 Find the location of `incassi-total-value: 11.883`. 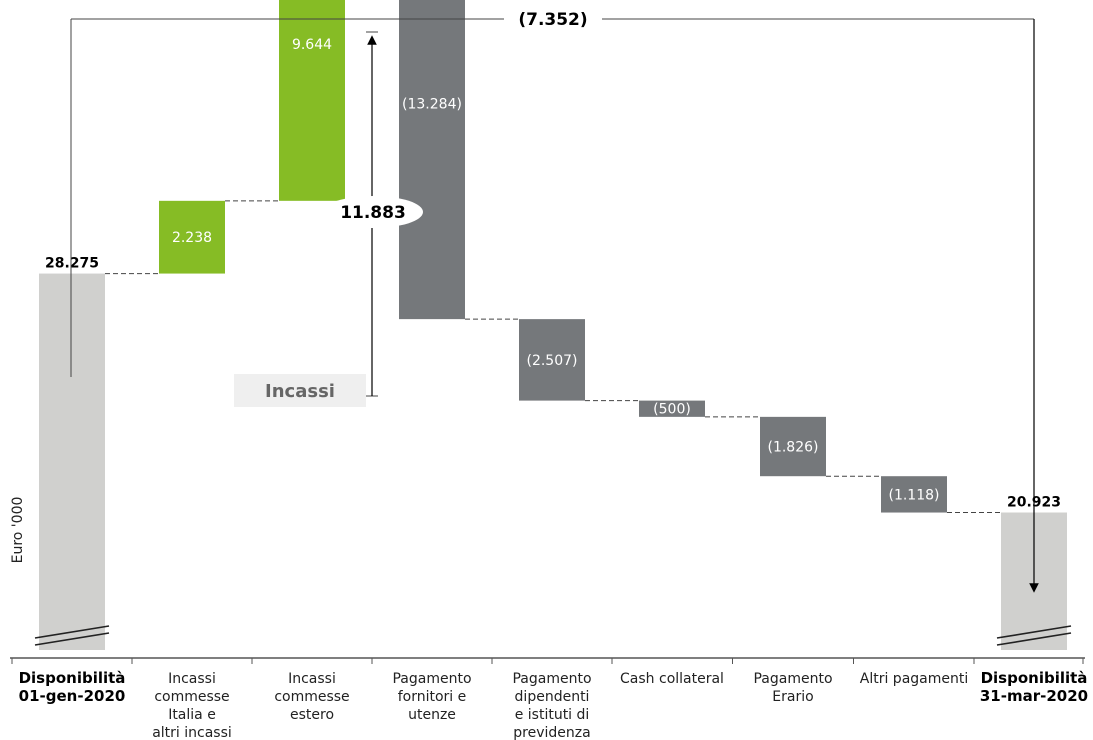

incassi-total-value: 11.883 is located at coordinates (373, 213).